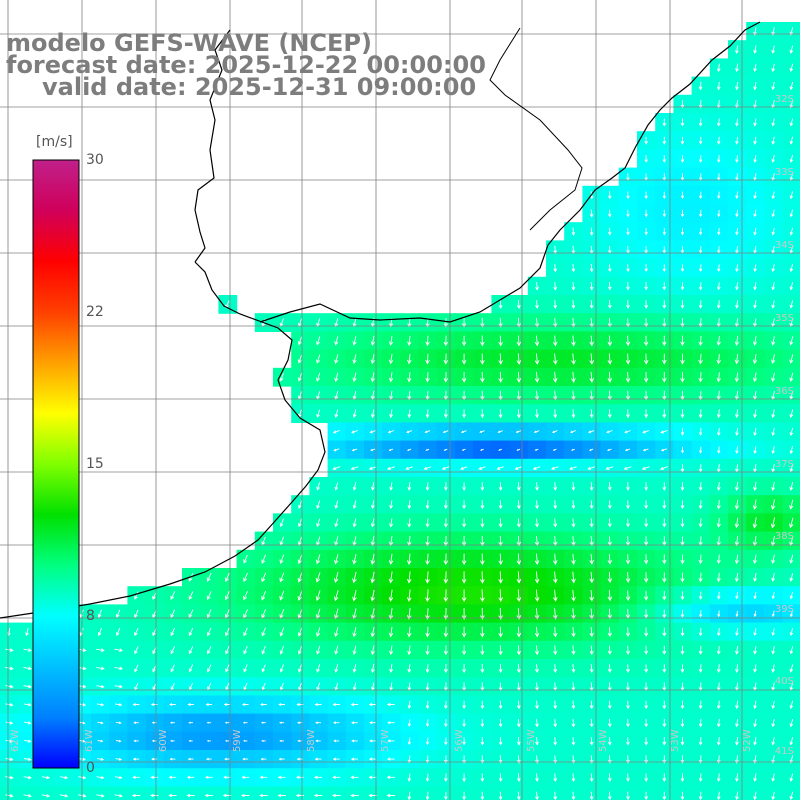  Describe the element at coordinates (56, 464) in the screenshot. I see `colorbar` at that location.